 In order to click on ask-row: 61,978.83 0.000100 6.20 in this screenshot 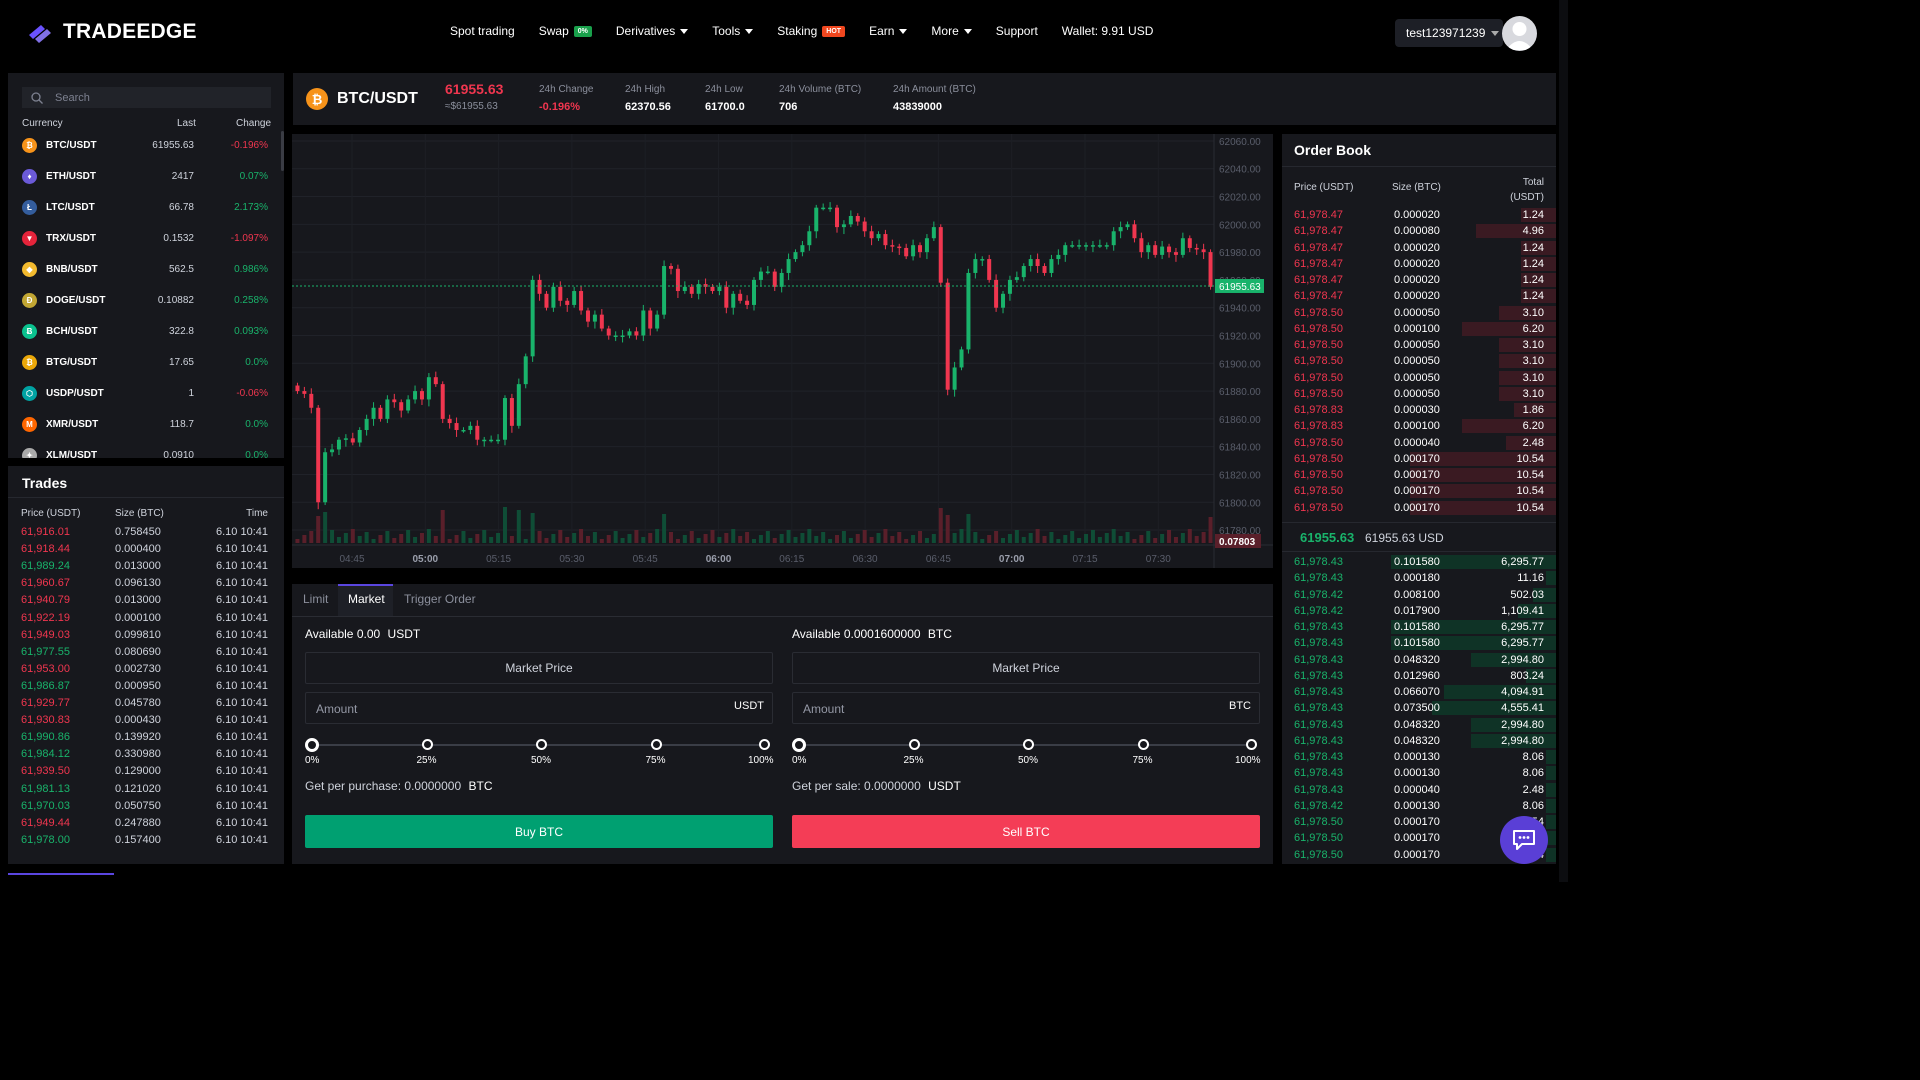, I will do `click(1419, 426)`.